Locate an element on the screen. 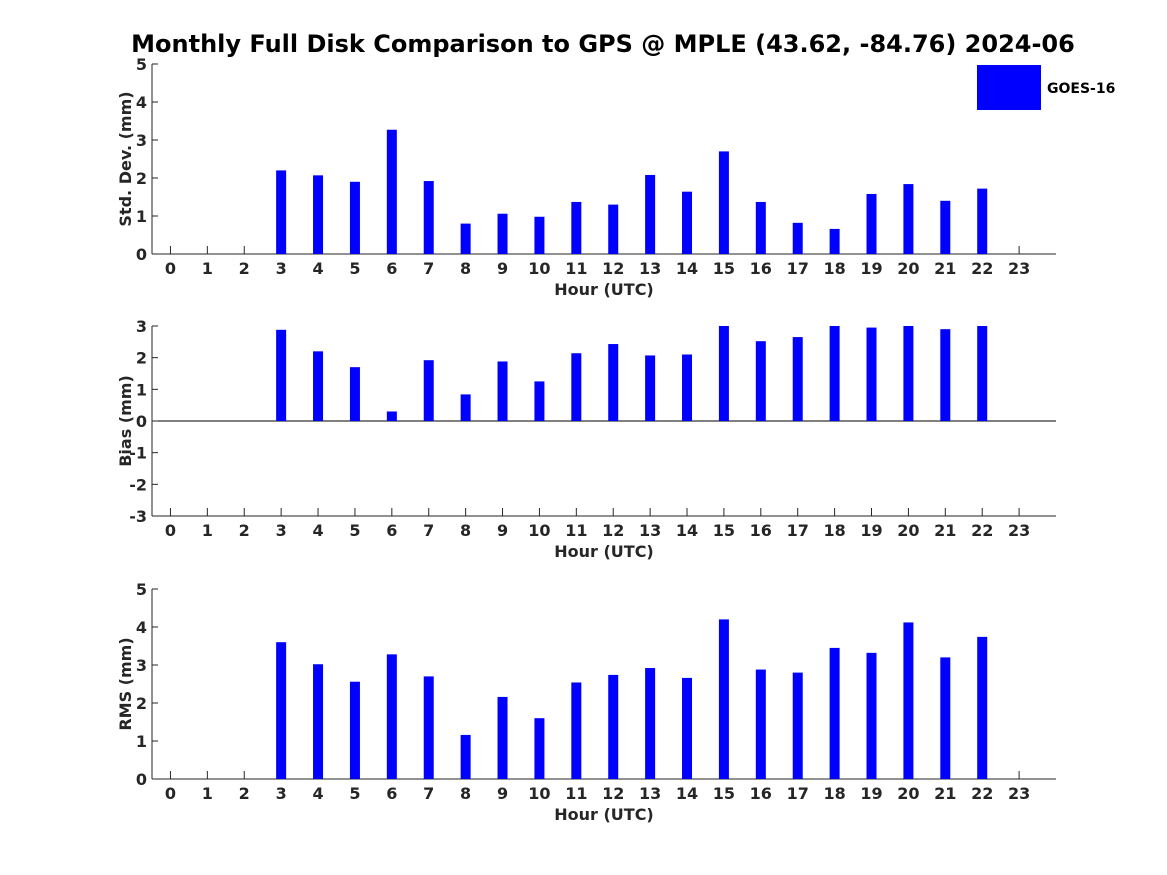  y-tick-label: -1 is located at coordinates (138, 453).